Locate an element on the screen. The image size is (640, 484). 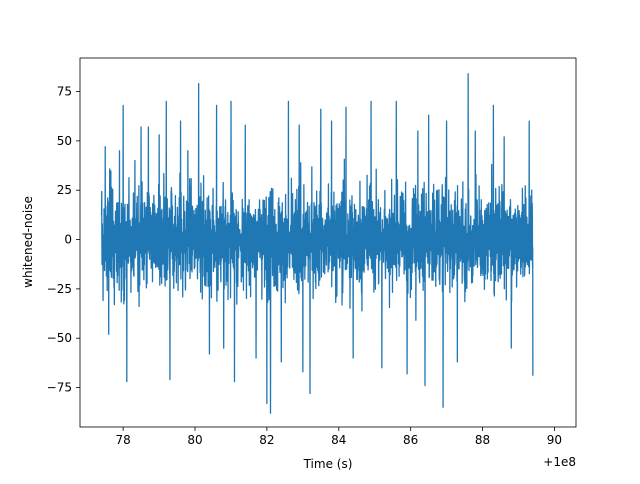
x-tick-label: 78 is located at coordinates (122, 440).